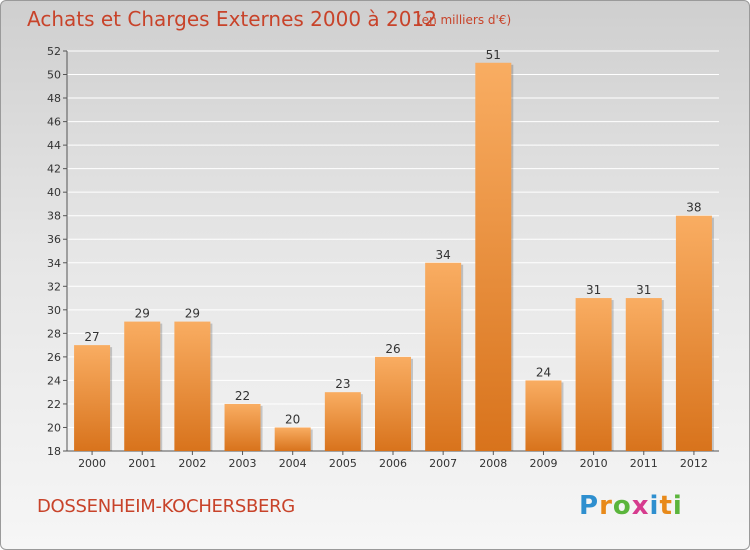  Describe the element at coordinates (643, 374) in the screenshot. I see `bar-2011` at that location.